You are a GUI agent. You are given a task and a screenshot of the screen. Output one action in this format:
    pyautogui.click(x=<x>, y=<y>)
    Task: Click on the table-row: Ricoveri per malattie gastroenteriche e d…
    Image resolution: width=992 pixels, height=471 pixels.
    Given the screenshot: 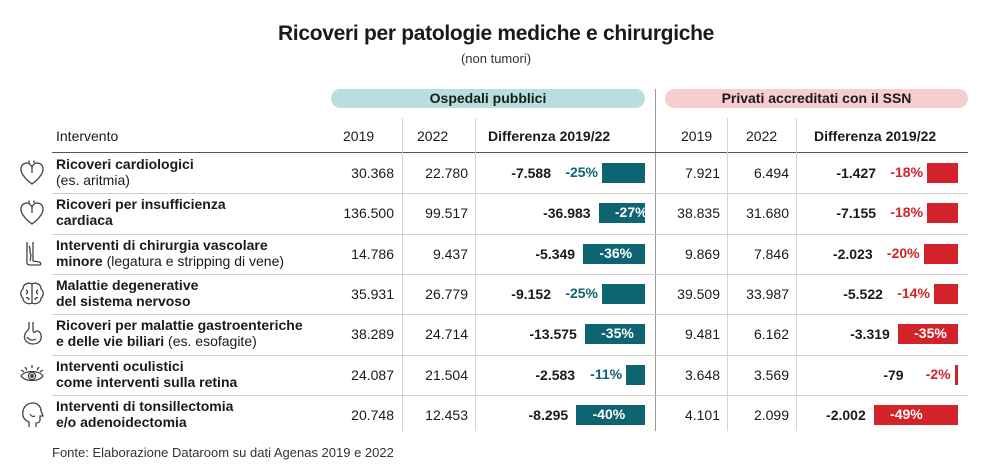 What is the action you would take?
    pyautogui.click(x=496, y=334)
    